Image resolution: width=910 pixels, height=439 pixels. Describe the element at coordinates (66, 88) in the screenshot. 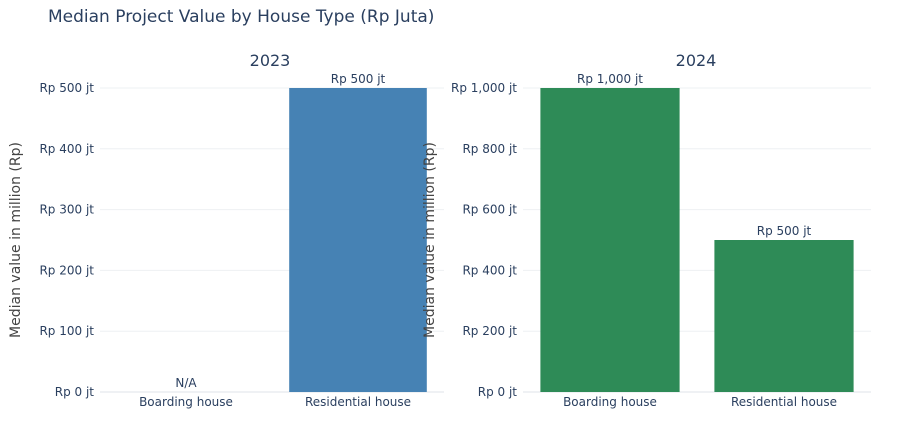

I see `y-tick-label: Rp 500 jt` at that location.